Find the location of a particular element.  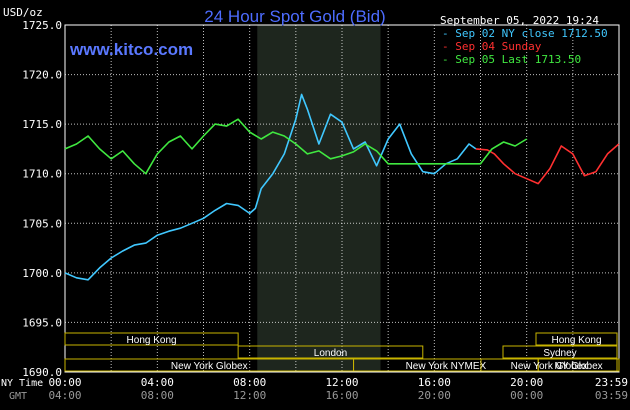

y-tick-label: 1695.0 is located at coordinates (42, 322).